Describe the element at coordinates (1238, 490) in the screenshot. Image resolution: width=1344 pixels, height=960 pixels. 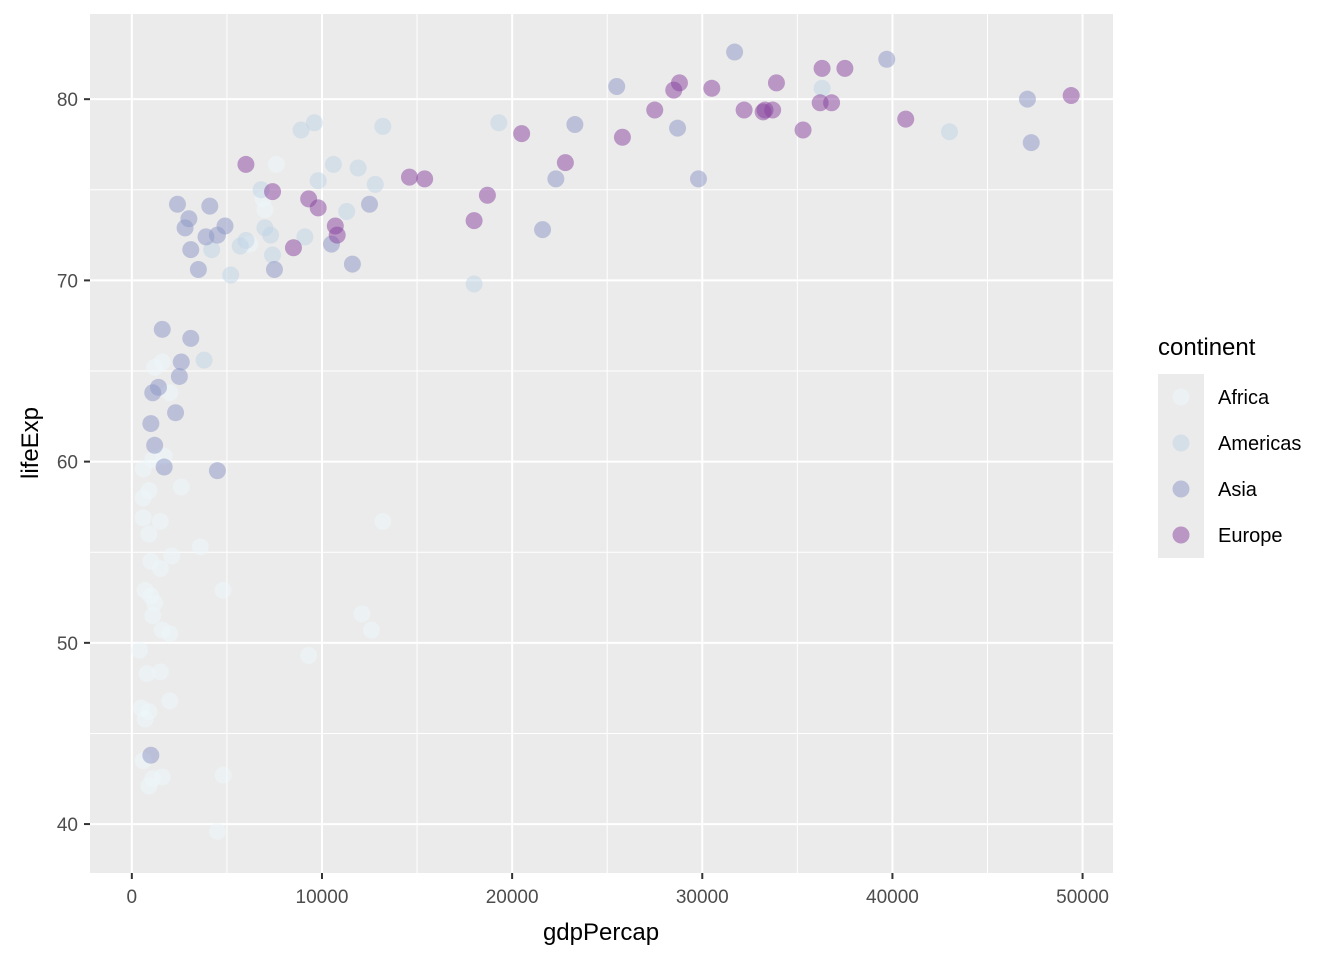
I see `legend-label: Asia` at that location.